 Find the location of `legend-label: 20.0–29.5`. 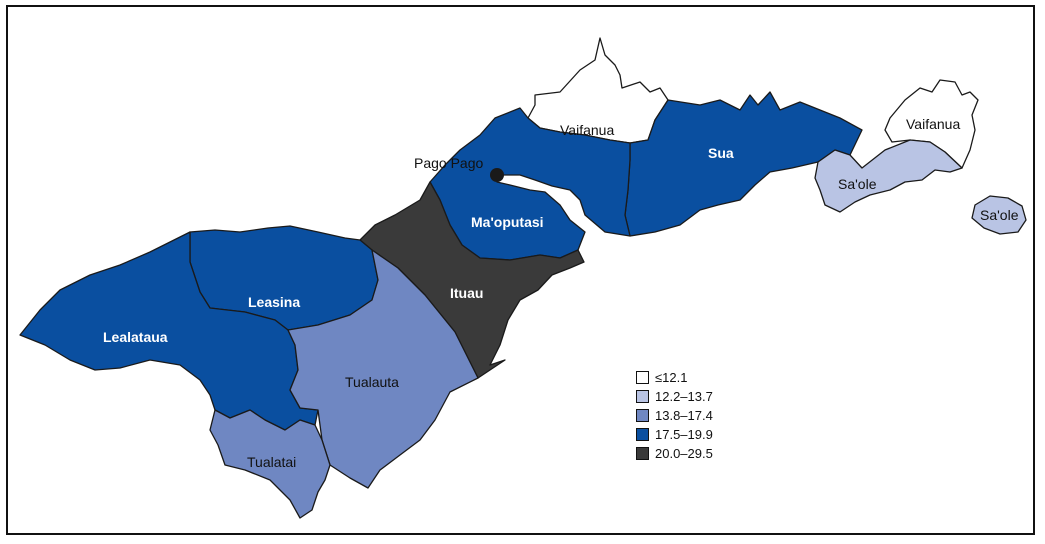

legend-label: 20.0–29.5 is located at coordinates (684, 453).